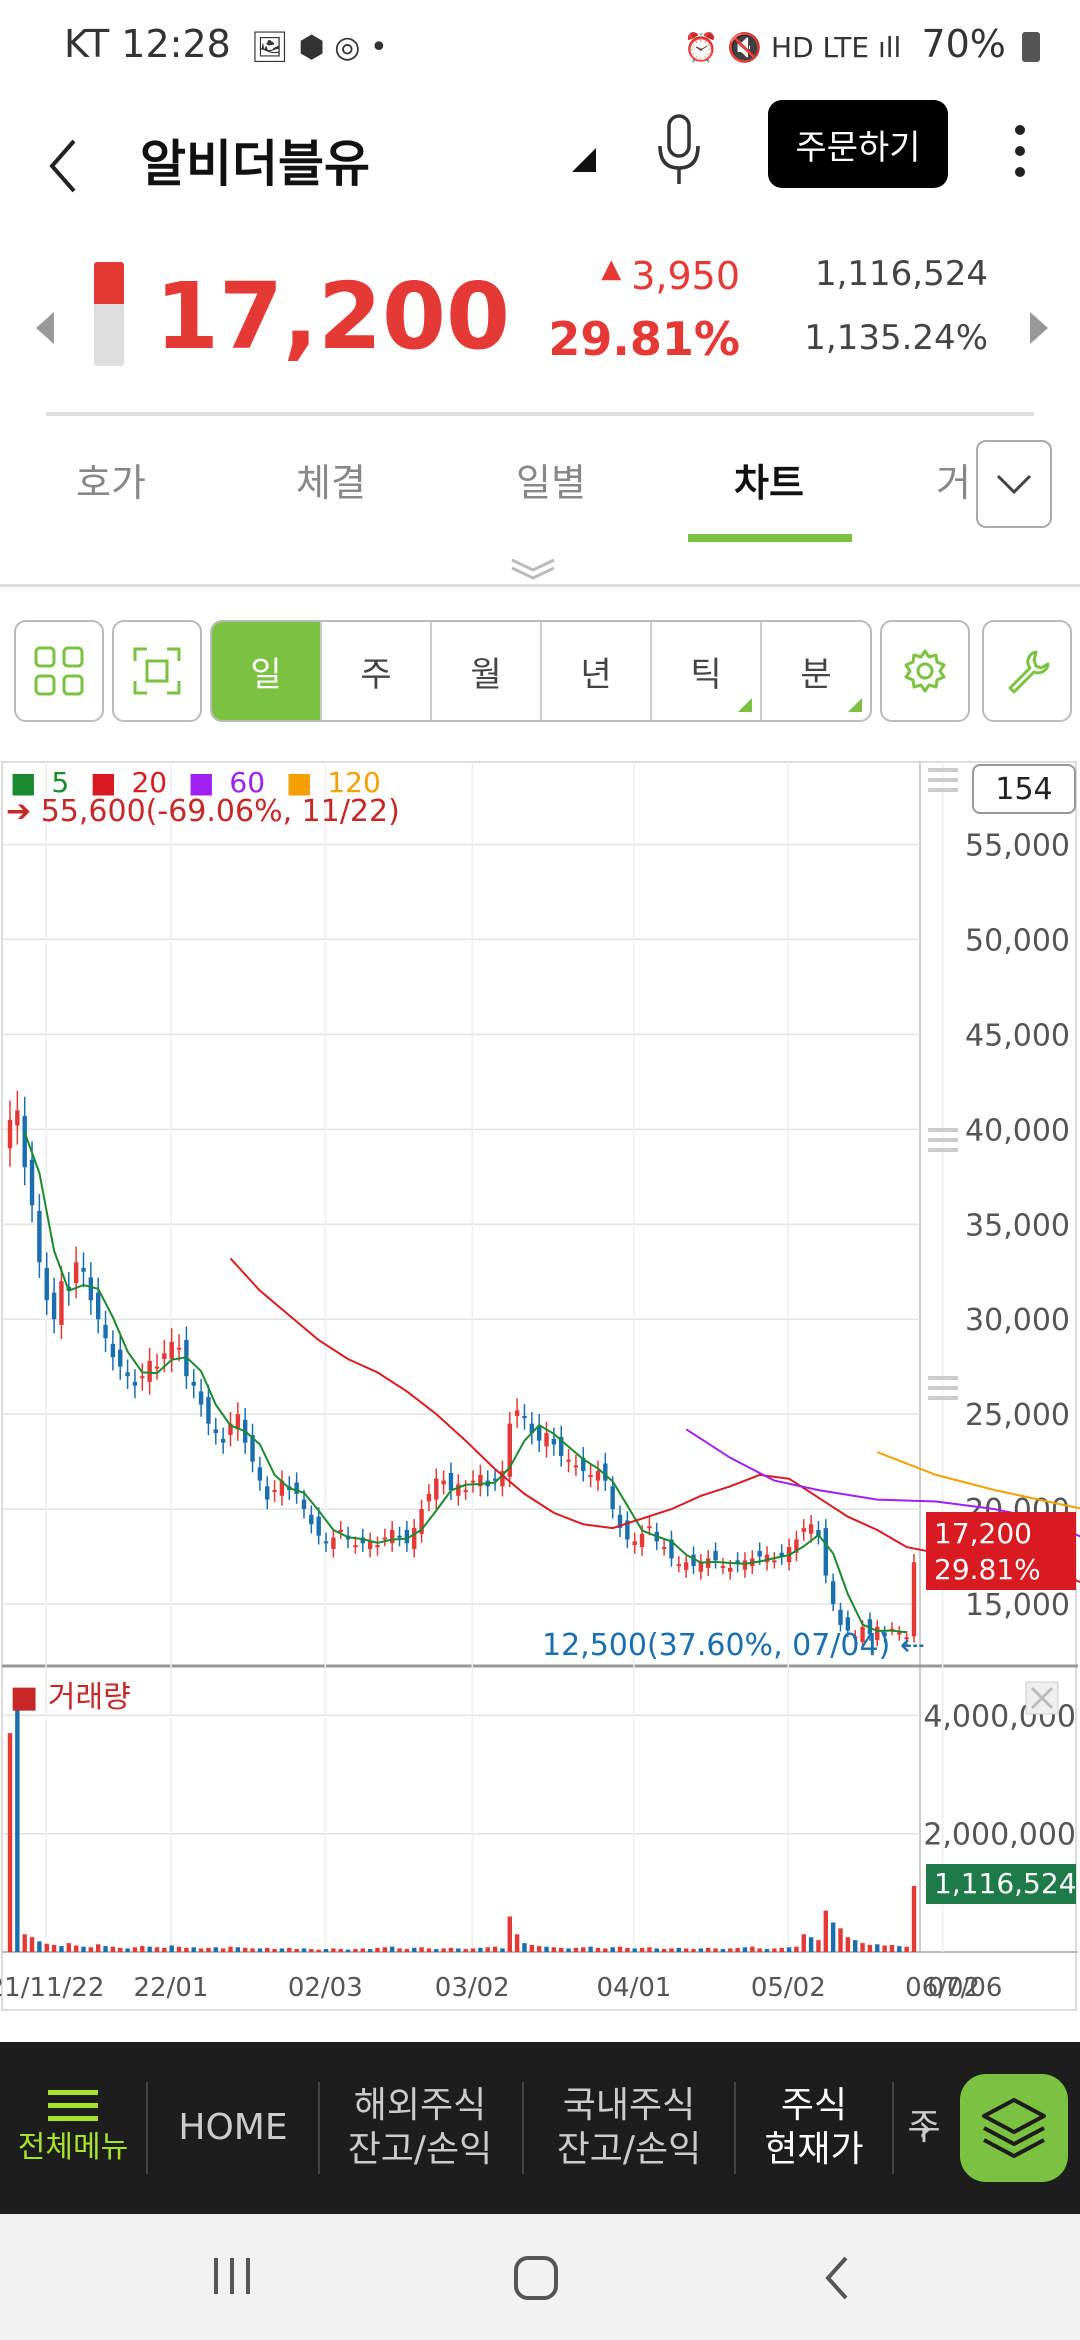  I want to click on microphone-icon, so click(679, 150).